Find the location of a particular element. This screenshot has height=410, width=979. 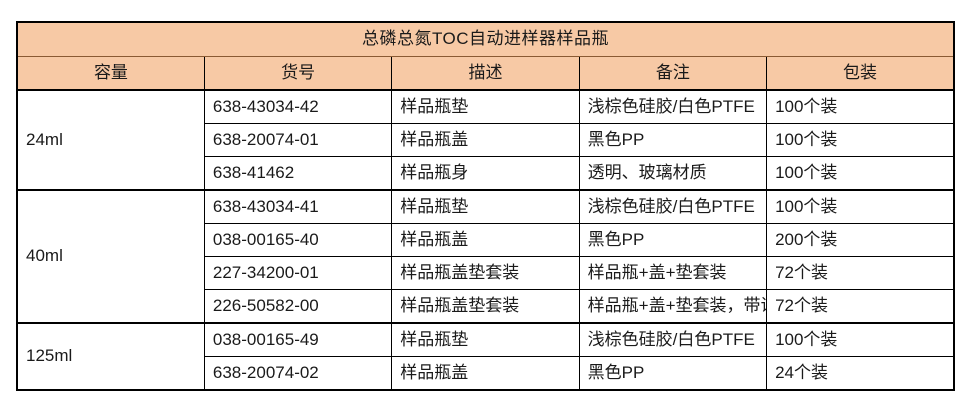

table-row: 638-41462 样品瓶身 透明、玻璃材质 100个装 is located at coordinates (486, 173).